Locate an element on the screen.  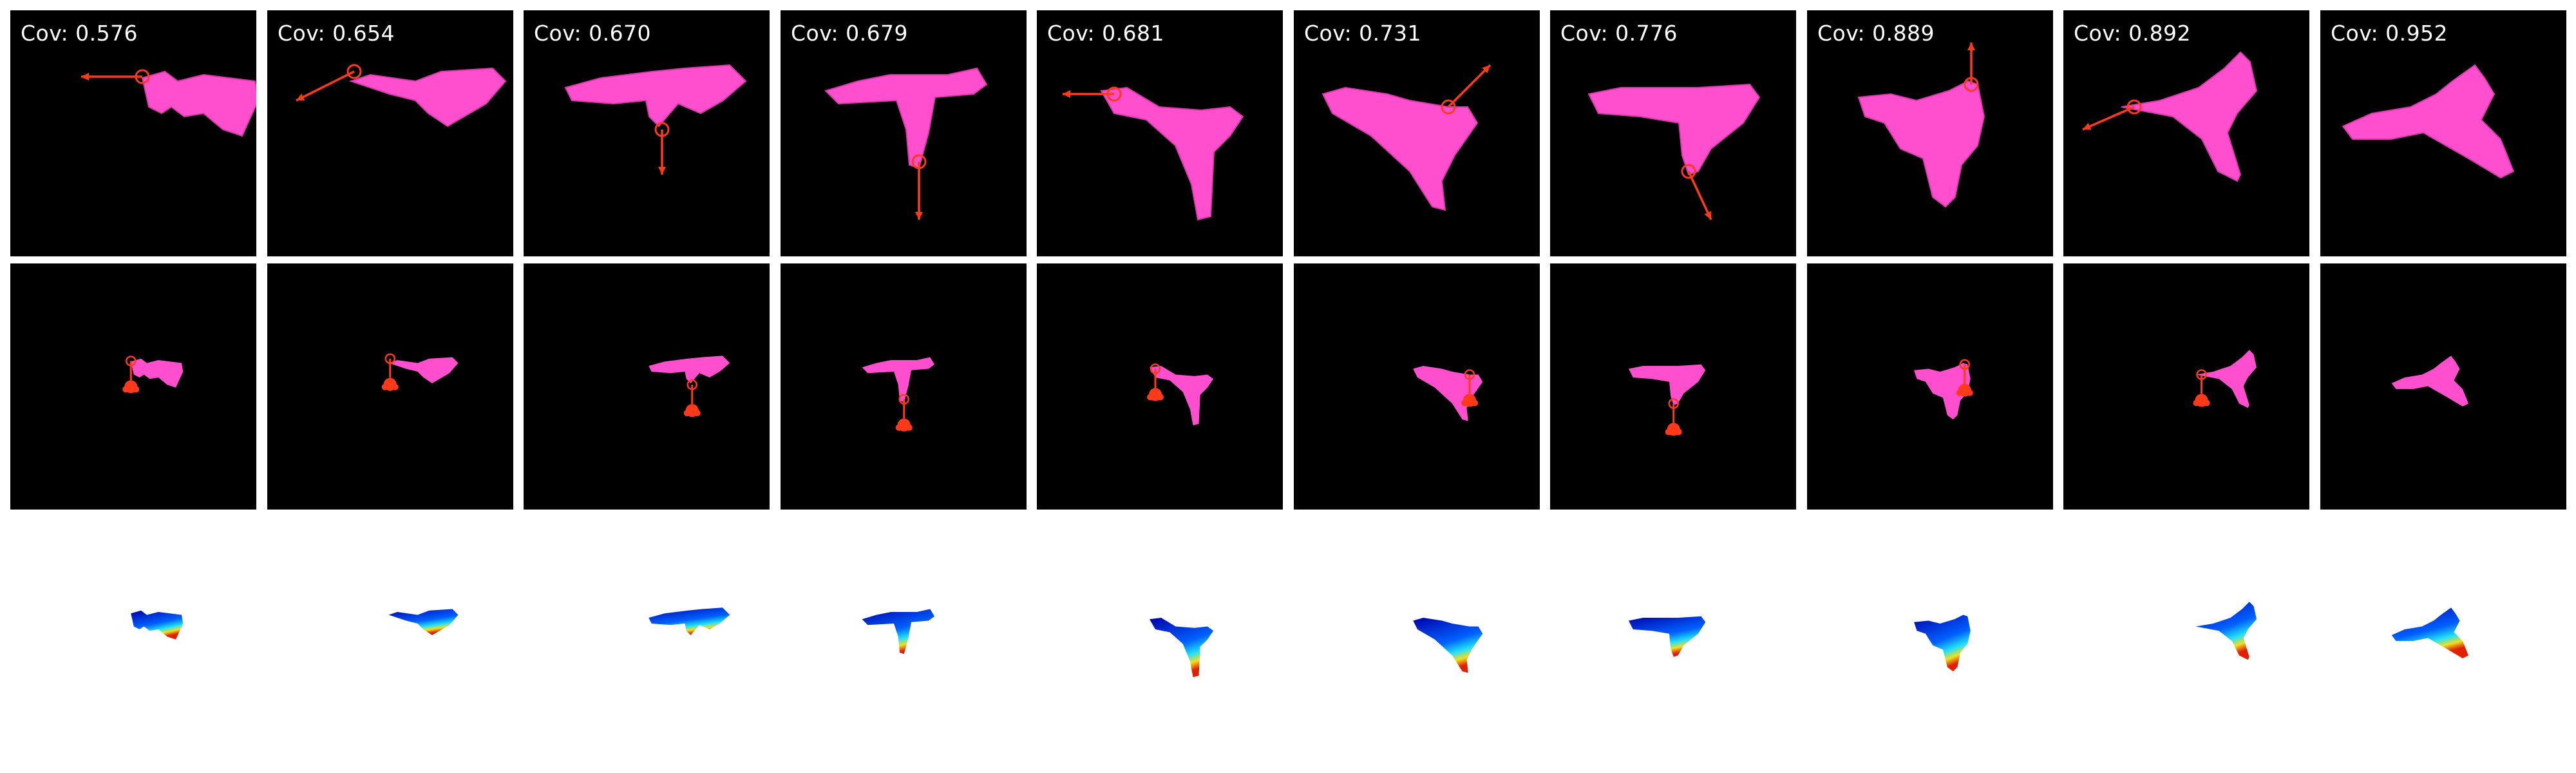
cloth-top-view-panel: Cov: 0.670 is located at coordinates (647, 133).